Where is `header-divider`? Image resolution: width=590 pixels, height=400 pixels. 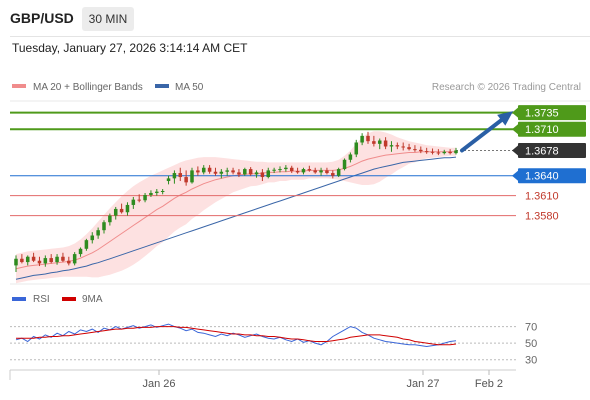
header-divider is located at coordinates (300, 36).